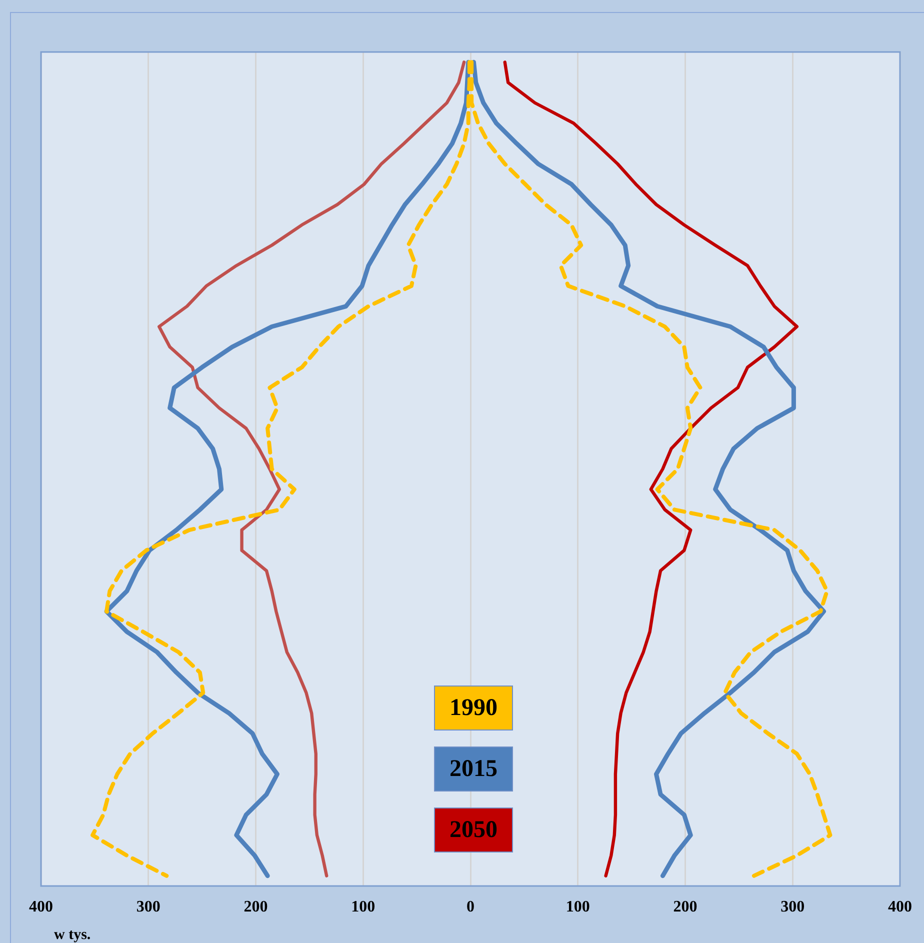 The height and width of the screenshot is (943, 924). Describe the element at coordinates (474, 769) in the screenshot. I see `text: 2015` at that location.